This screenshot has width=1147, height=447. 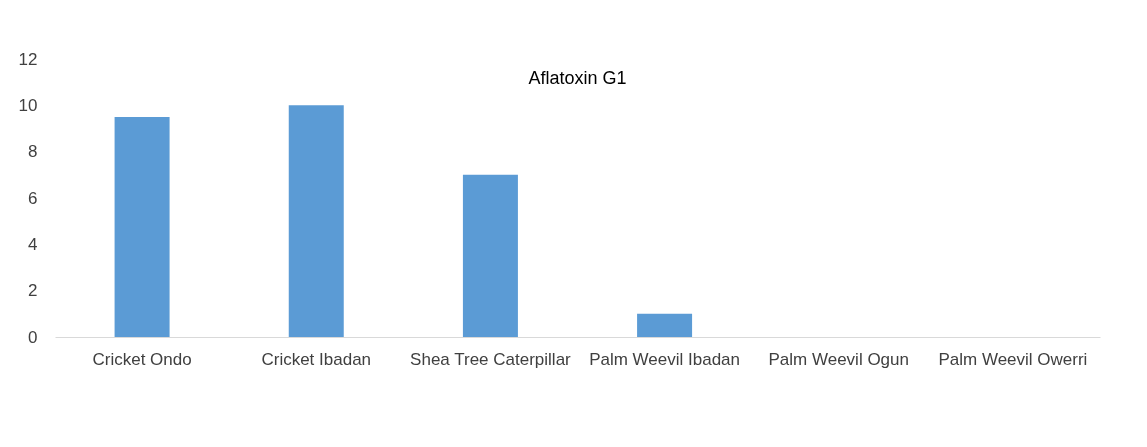 I want to click on y-tick-label: 6, so click(x=33, y=198).